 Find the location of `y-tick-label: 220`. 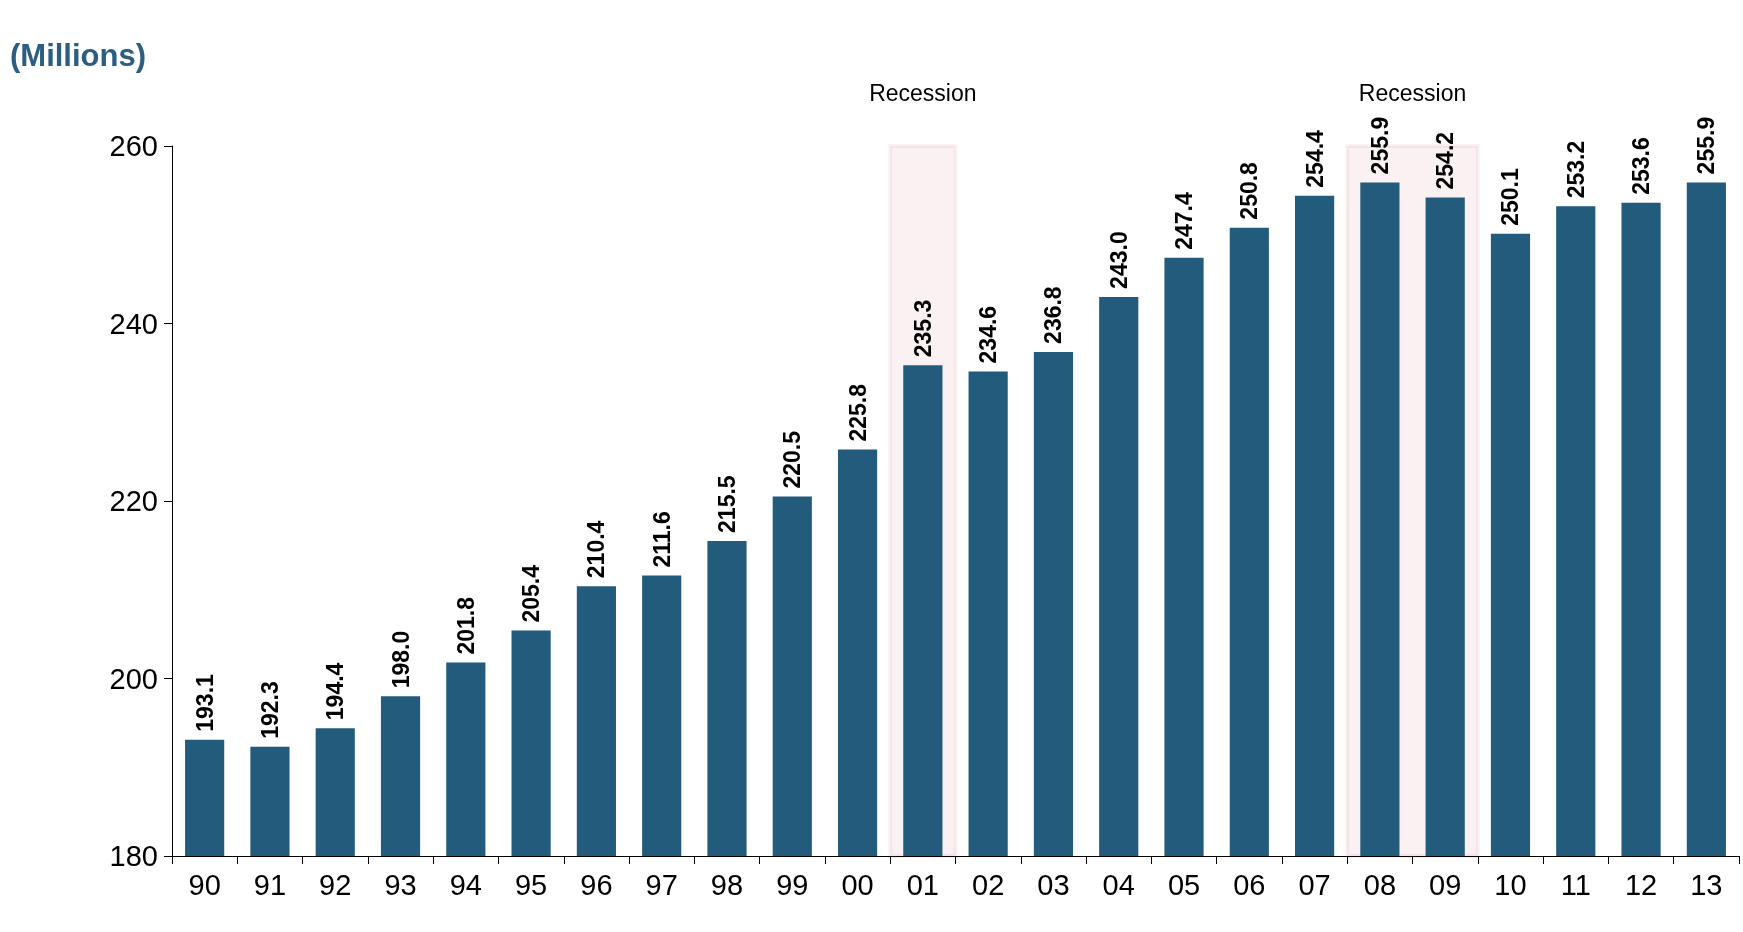

y-tick-label: 220 is located at coordinates (133, 501).